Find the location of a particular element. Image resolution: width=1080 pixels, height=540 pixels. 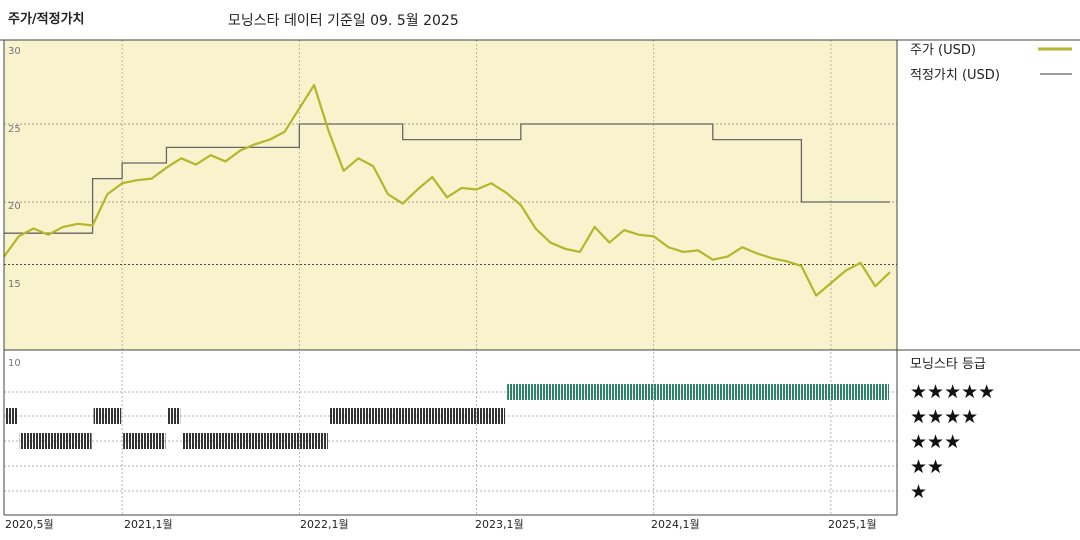

rating-2-stars: ★★ is located at coordinates (927, 467).